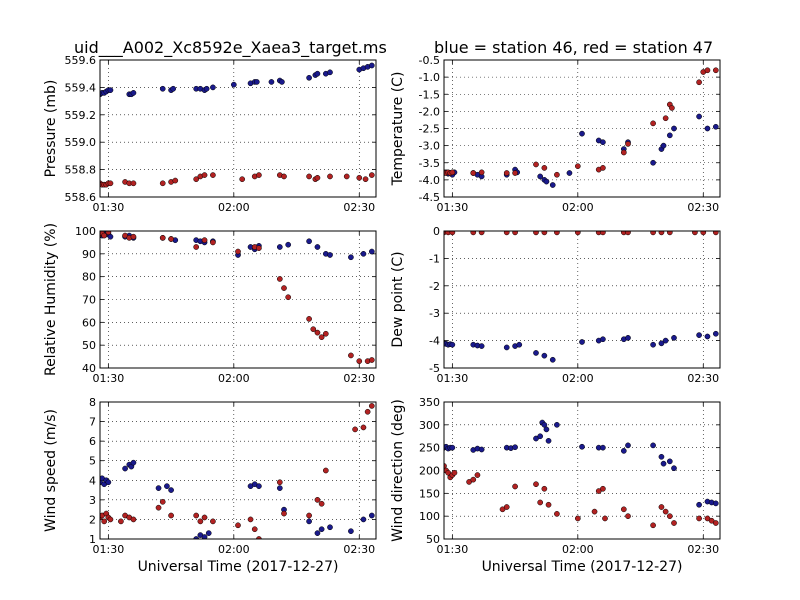 This screenshot has height=600, width=800. What do you see at coordinates (89, 300) in the screenshot?
I see `y-tick-label: 70` at bounding box center [89, 300].